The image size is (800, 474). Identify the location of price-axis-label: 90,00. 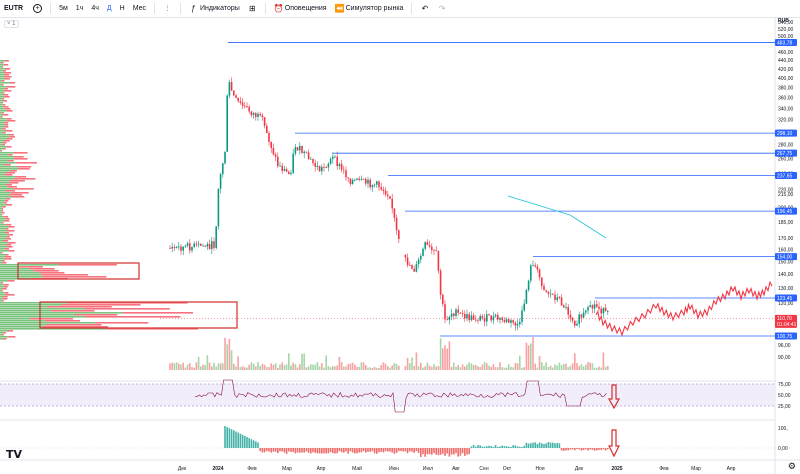
(784, 358).